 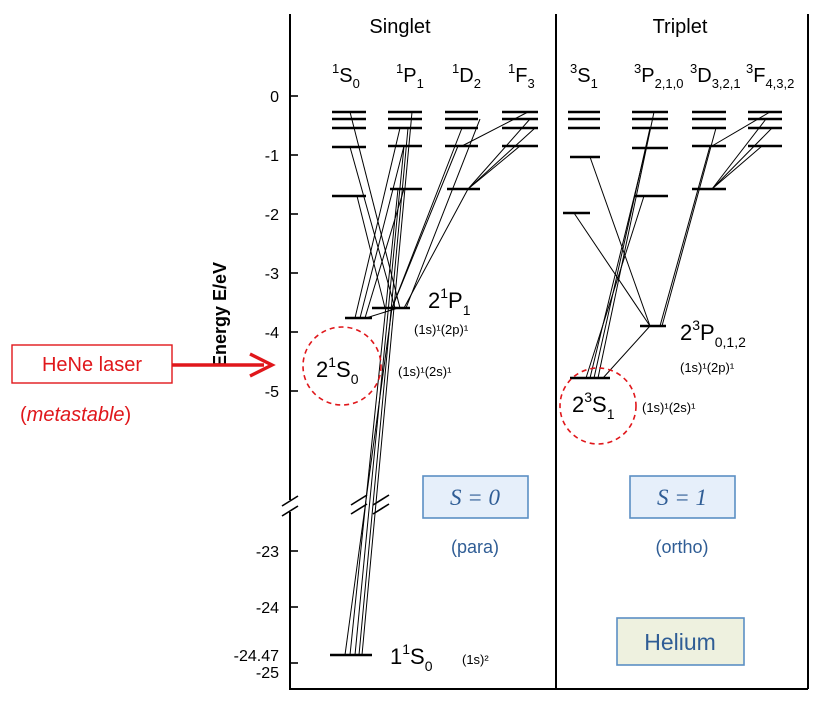 I want to click on spin-label-singlet: S = 0, so click(x=475, y=497).